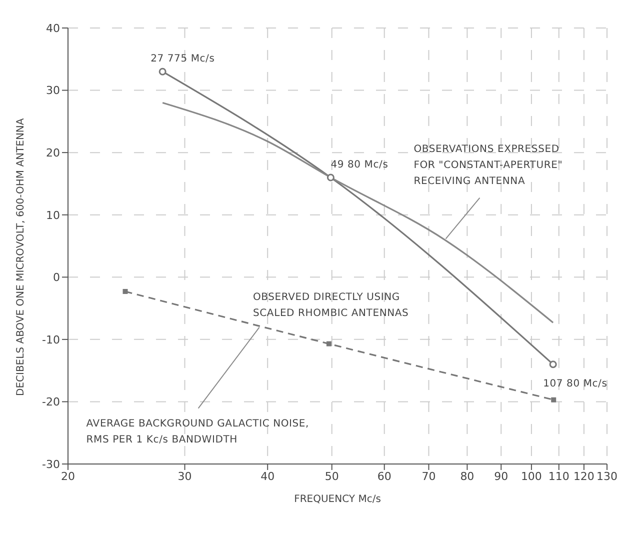  I want to click on y-tick-label: 10, so click(53, 215).